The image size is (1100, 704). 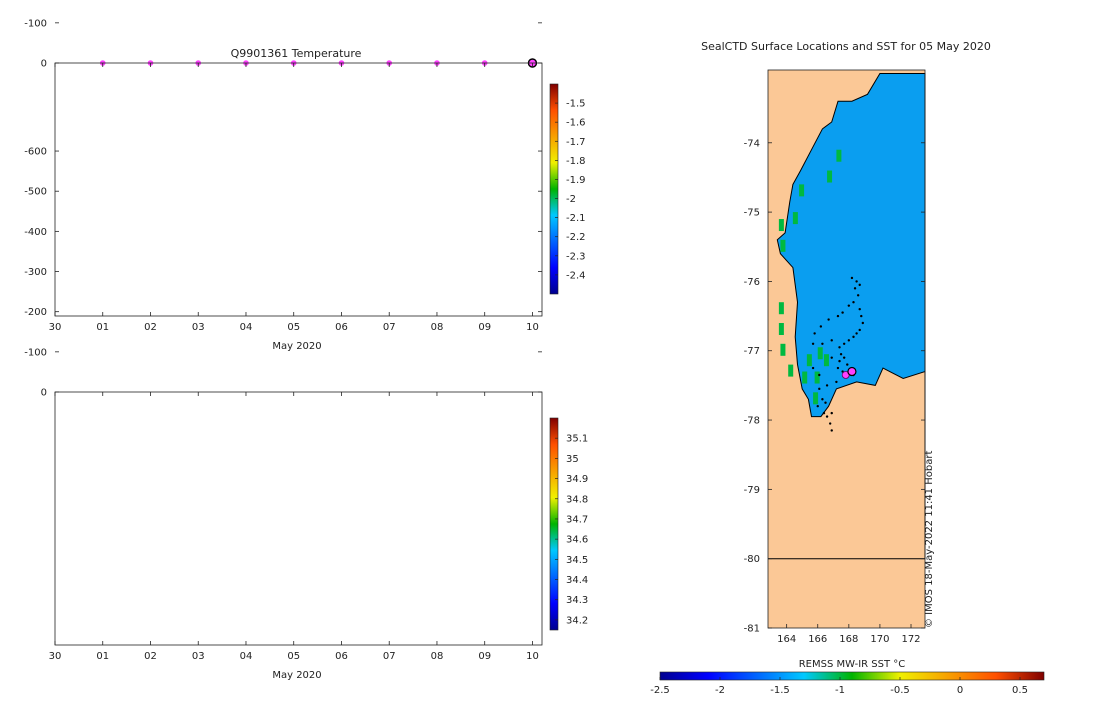 I want to click on sst-colorbar-tick-label: -0.5, so click(x=900, y=690).